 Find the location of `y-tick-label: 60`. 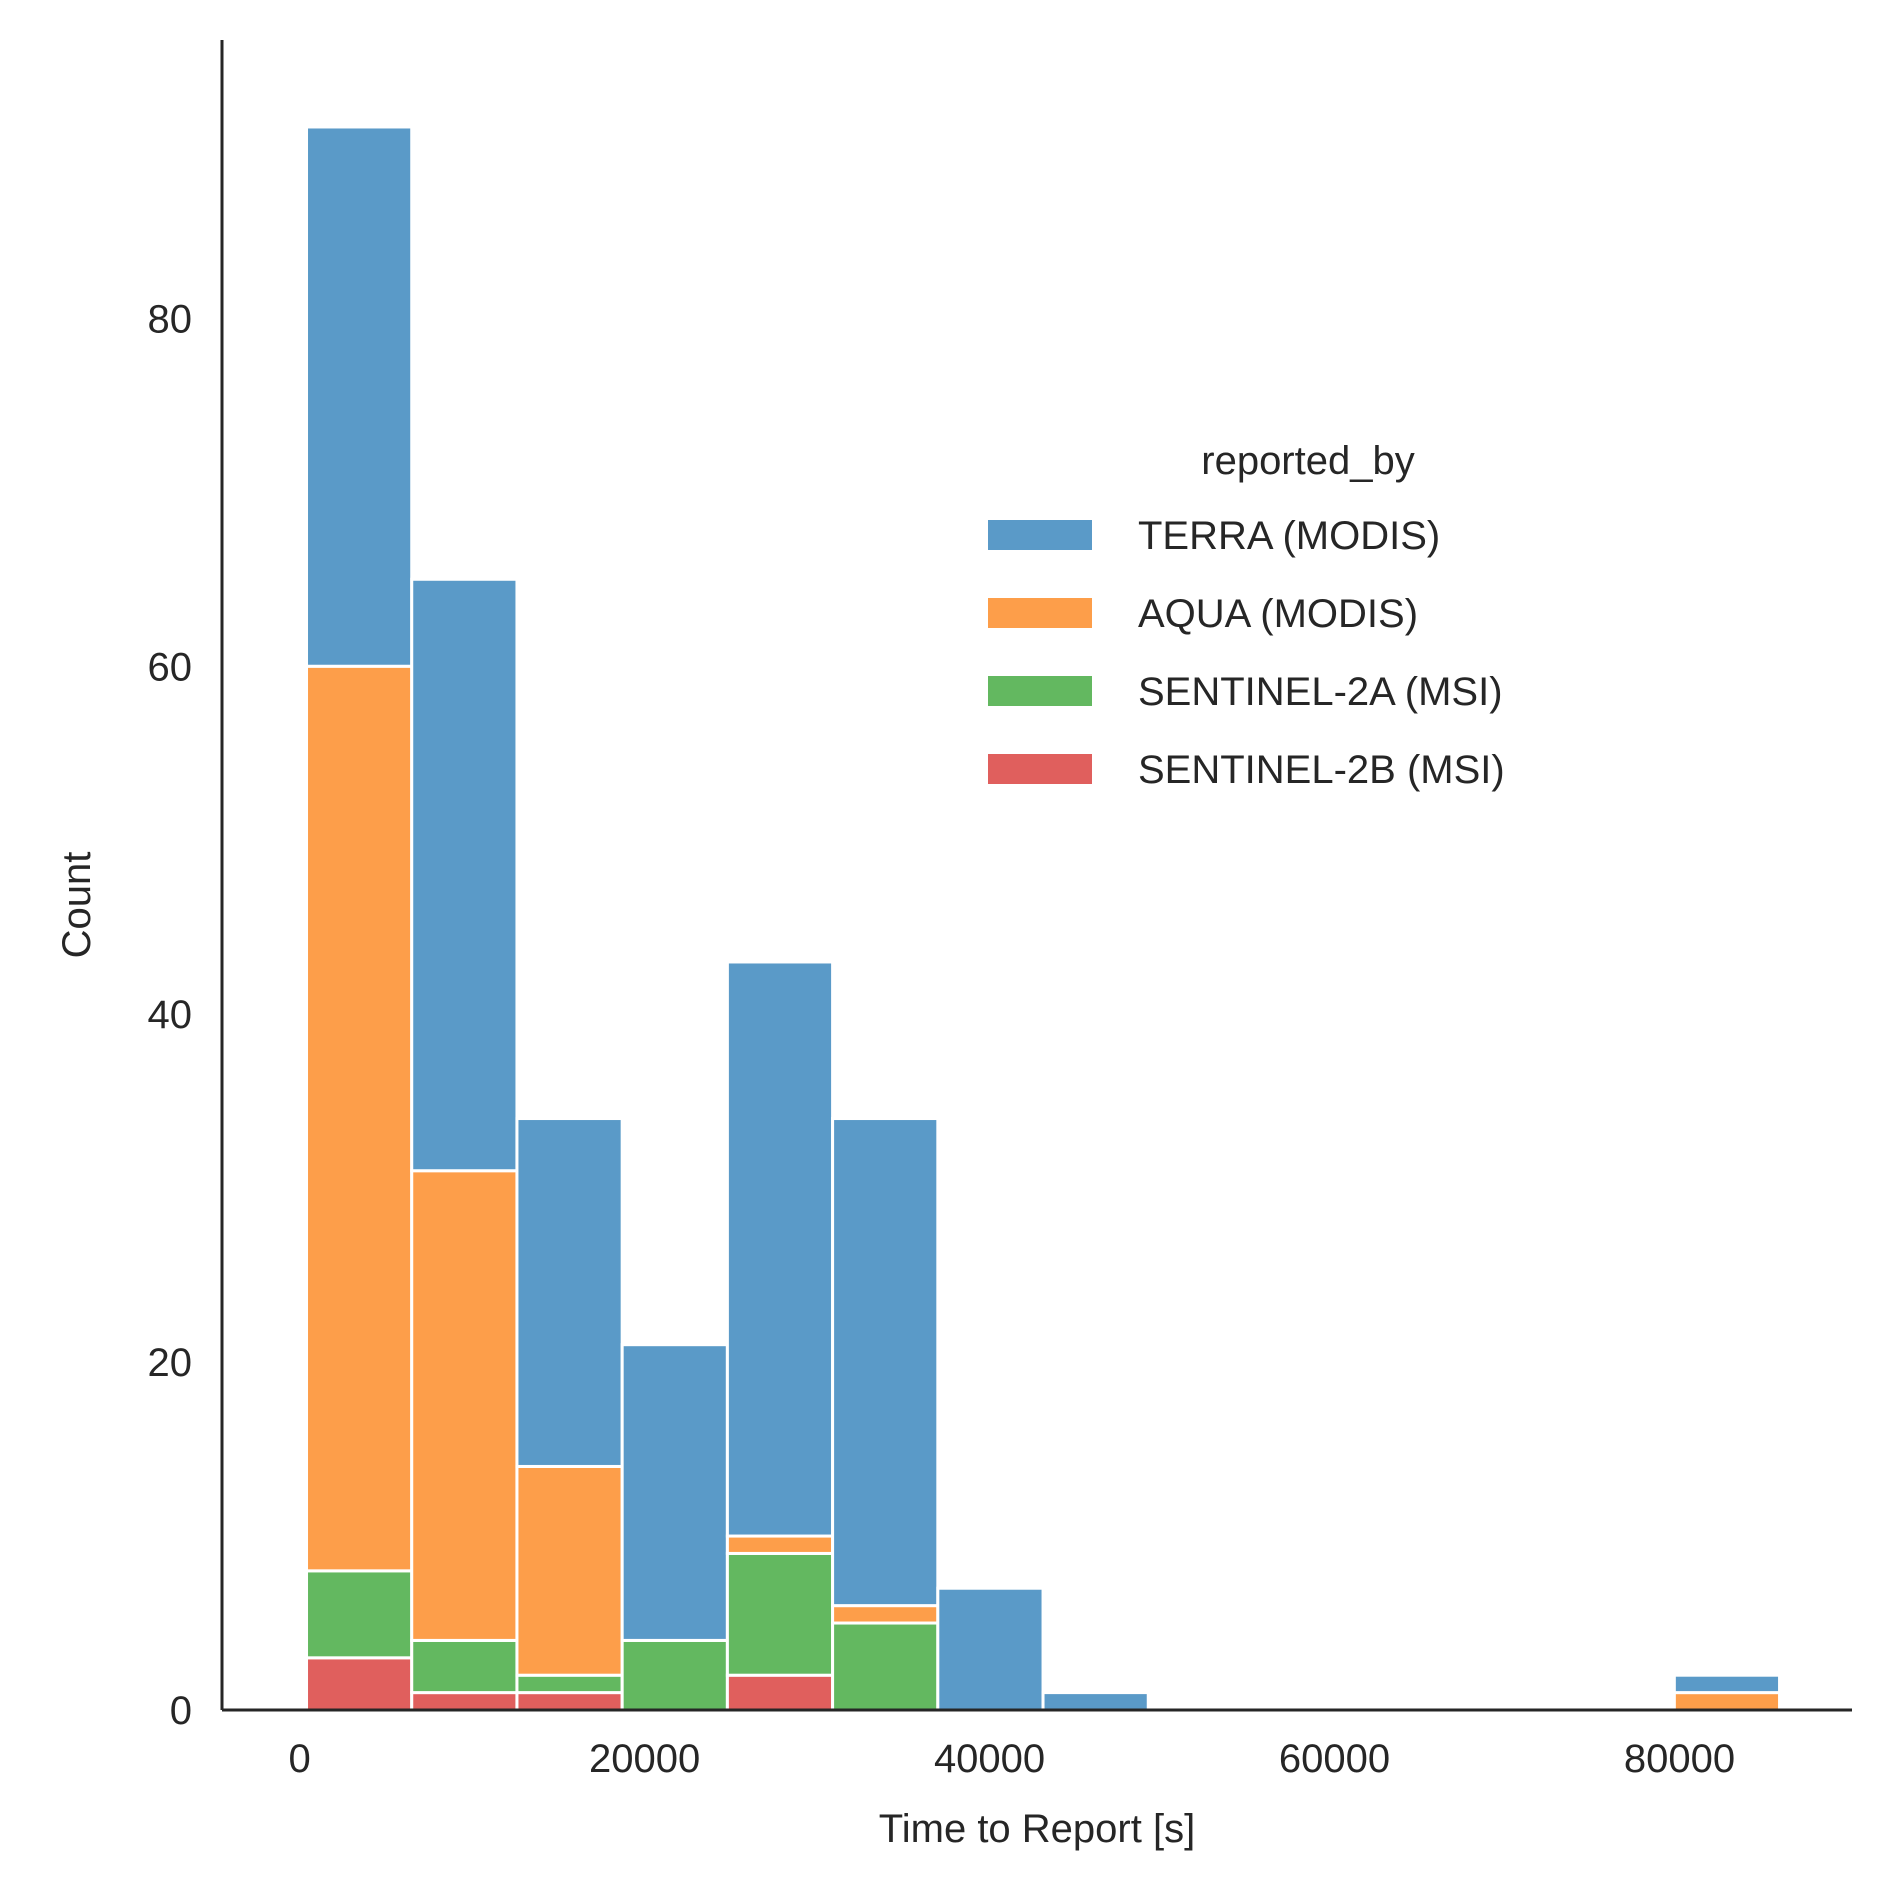

y-tick-label: 60 is located at coordinates (170, 667).